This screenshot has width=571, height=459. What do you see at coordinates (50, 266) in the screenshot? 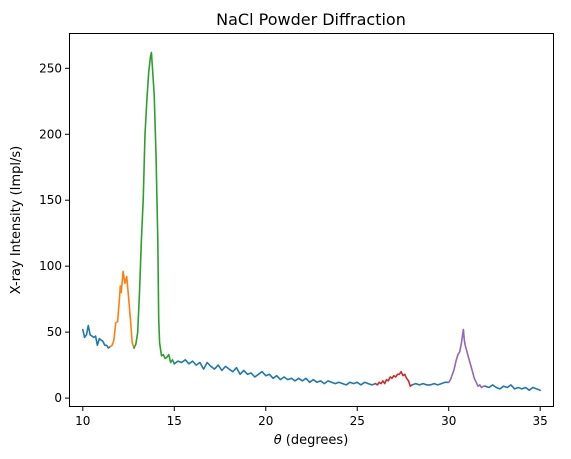
I see `y-tick-label: 100` at bounding box center [50, 266].